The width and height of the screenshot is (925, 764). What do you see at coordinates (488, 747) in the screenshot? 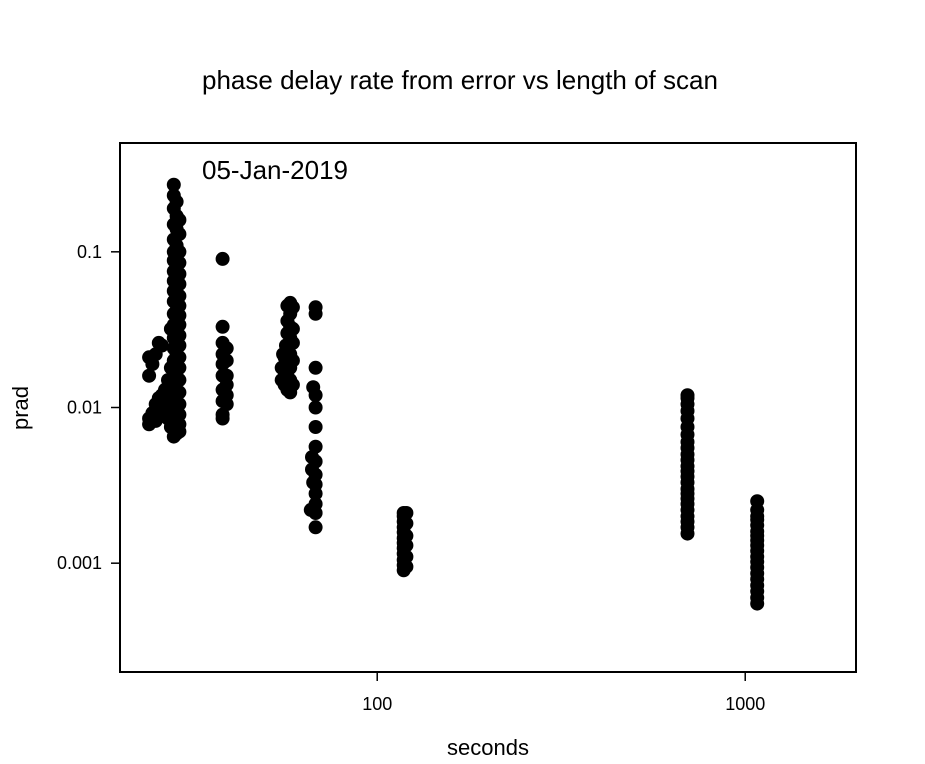
I see `x-axis-label: seconds` at bounding box center [488, 747].